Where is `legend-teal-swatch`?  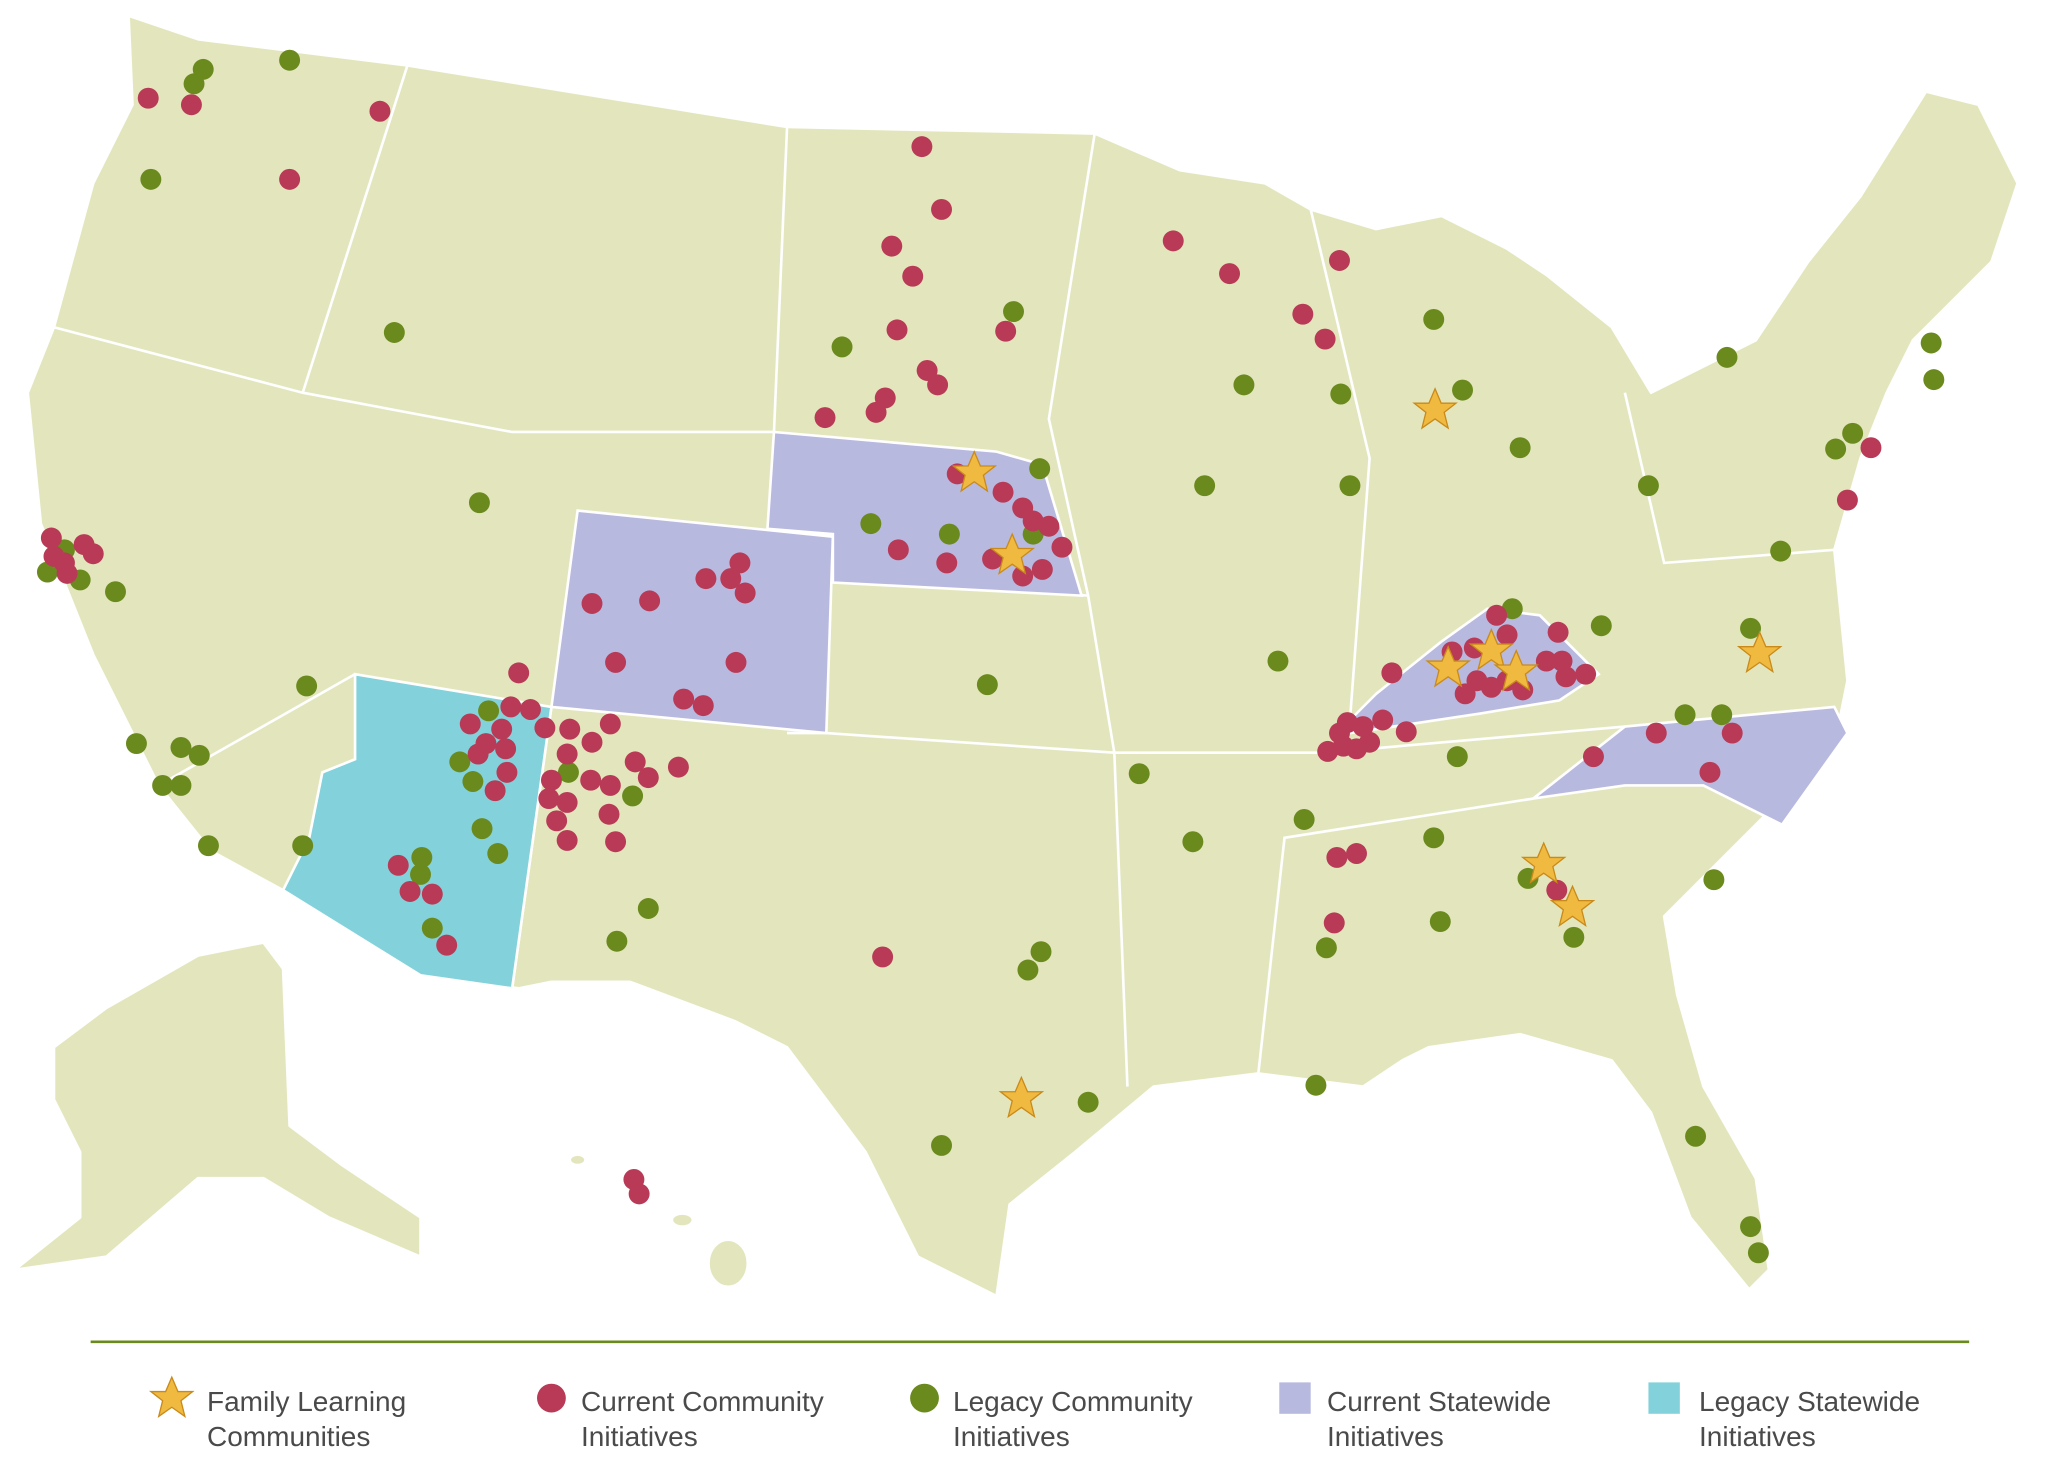 legend-teal-swatch is located at coordinates (1664, 1398).